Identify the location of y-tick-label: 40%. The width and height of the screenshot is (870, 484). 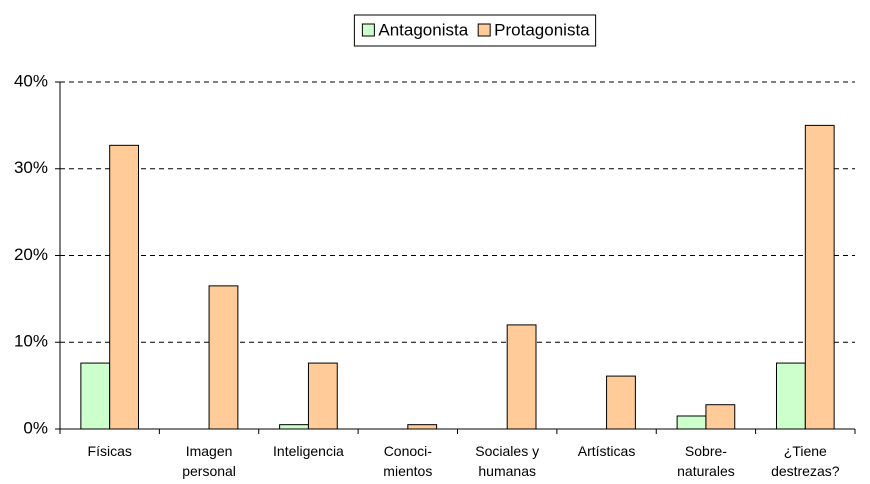
(31, 80).